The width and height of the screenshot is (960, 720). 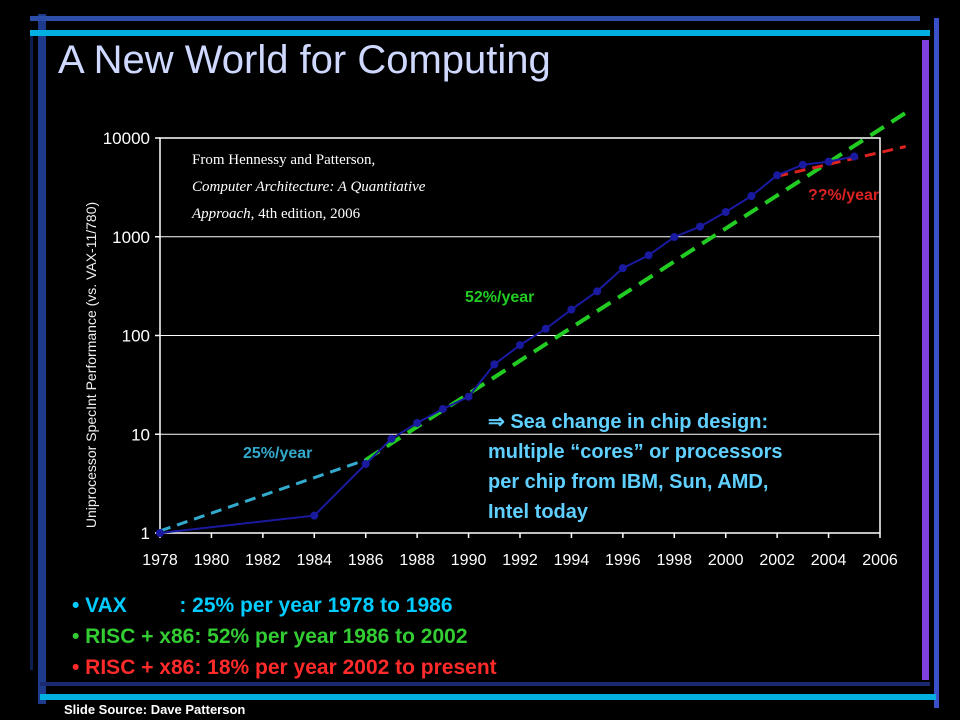 What do you see at coordinates (538, 512) in the screenshot?
I see `sea-change-line: Intel today` at bounding box center [538, 512].